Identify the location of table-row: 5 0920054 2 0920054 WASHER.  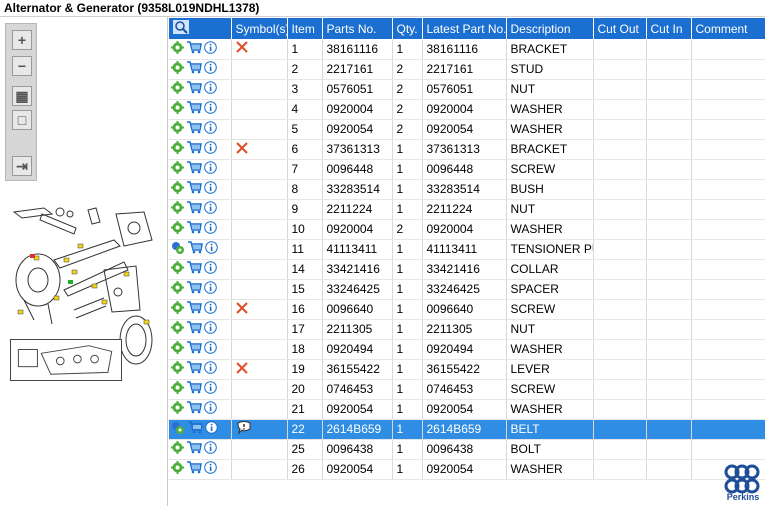
(467, 129).